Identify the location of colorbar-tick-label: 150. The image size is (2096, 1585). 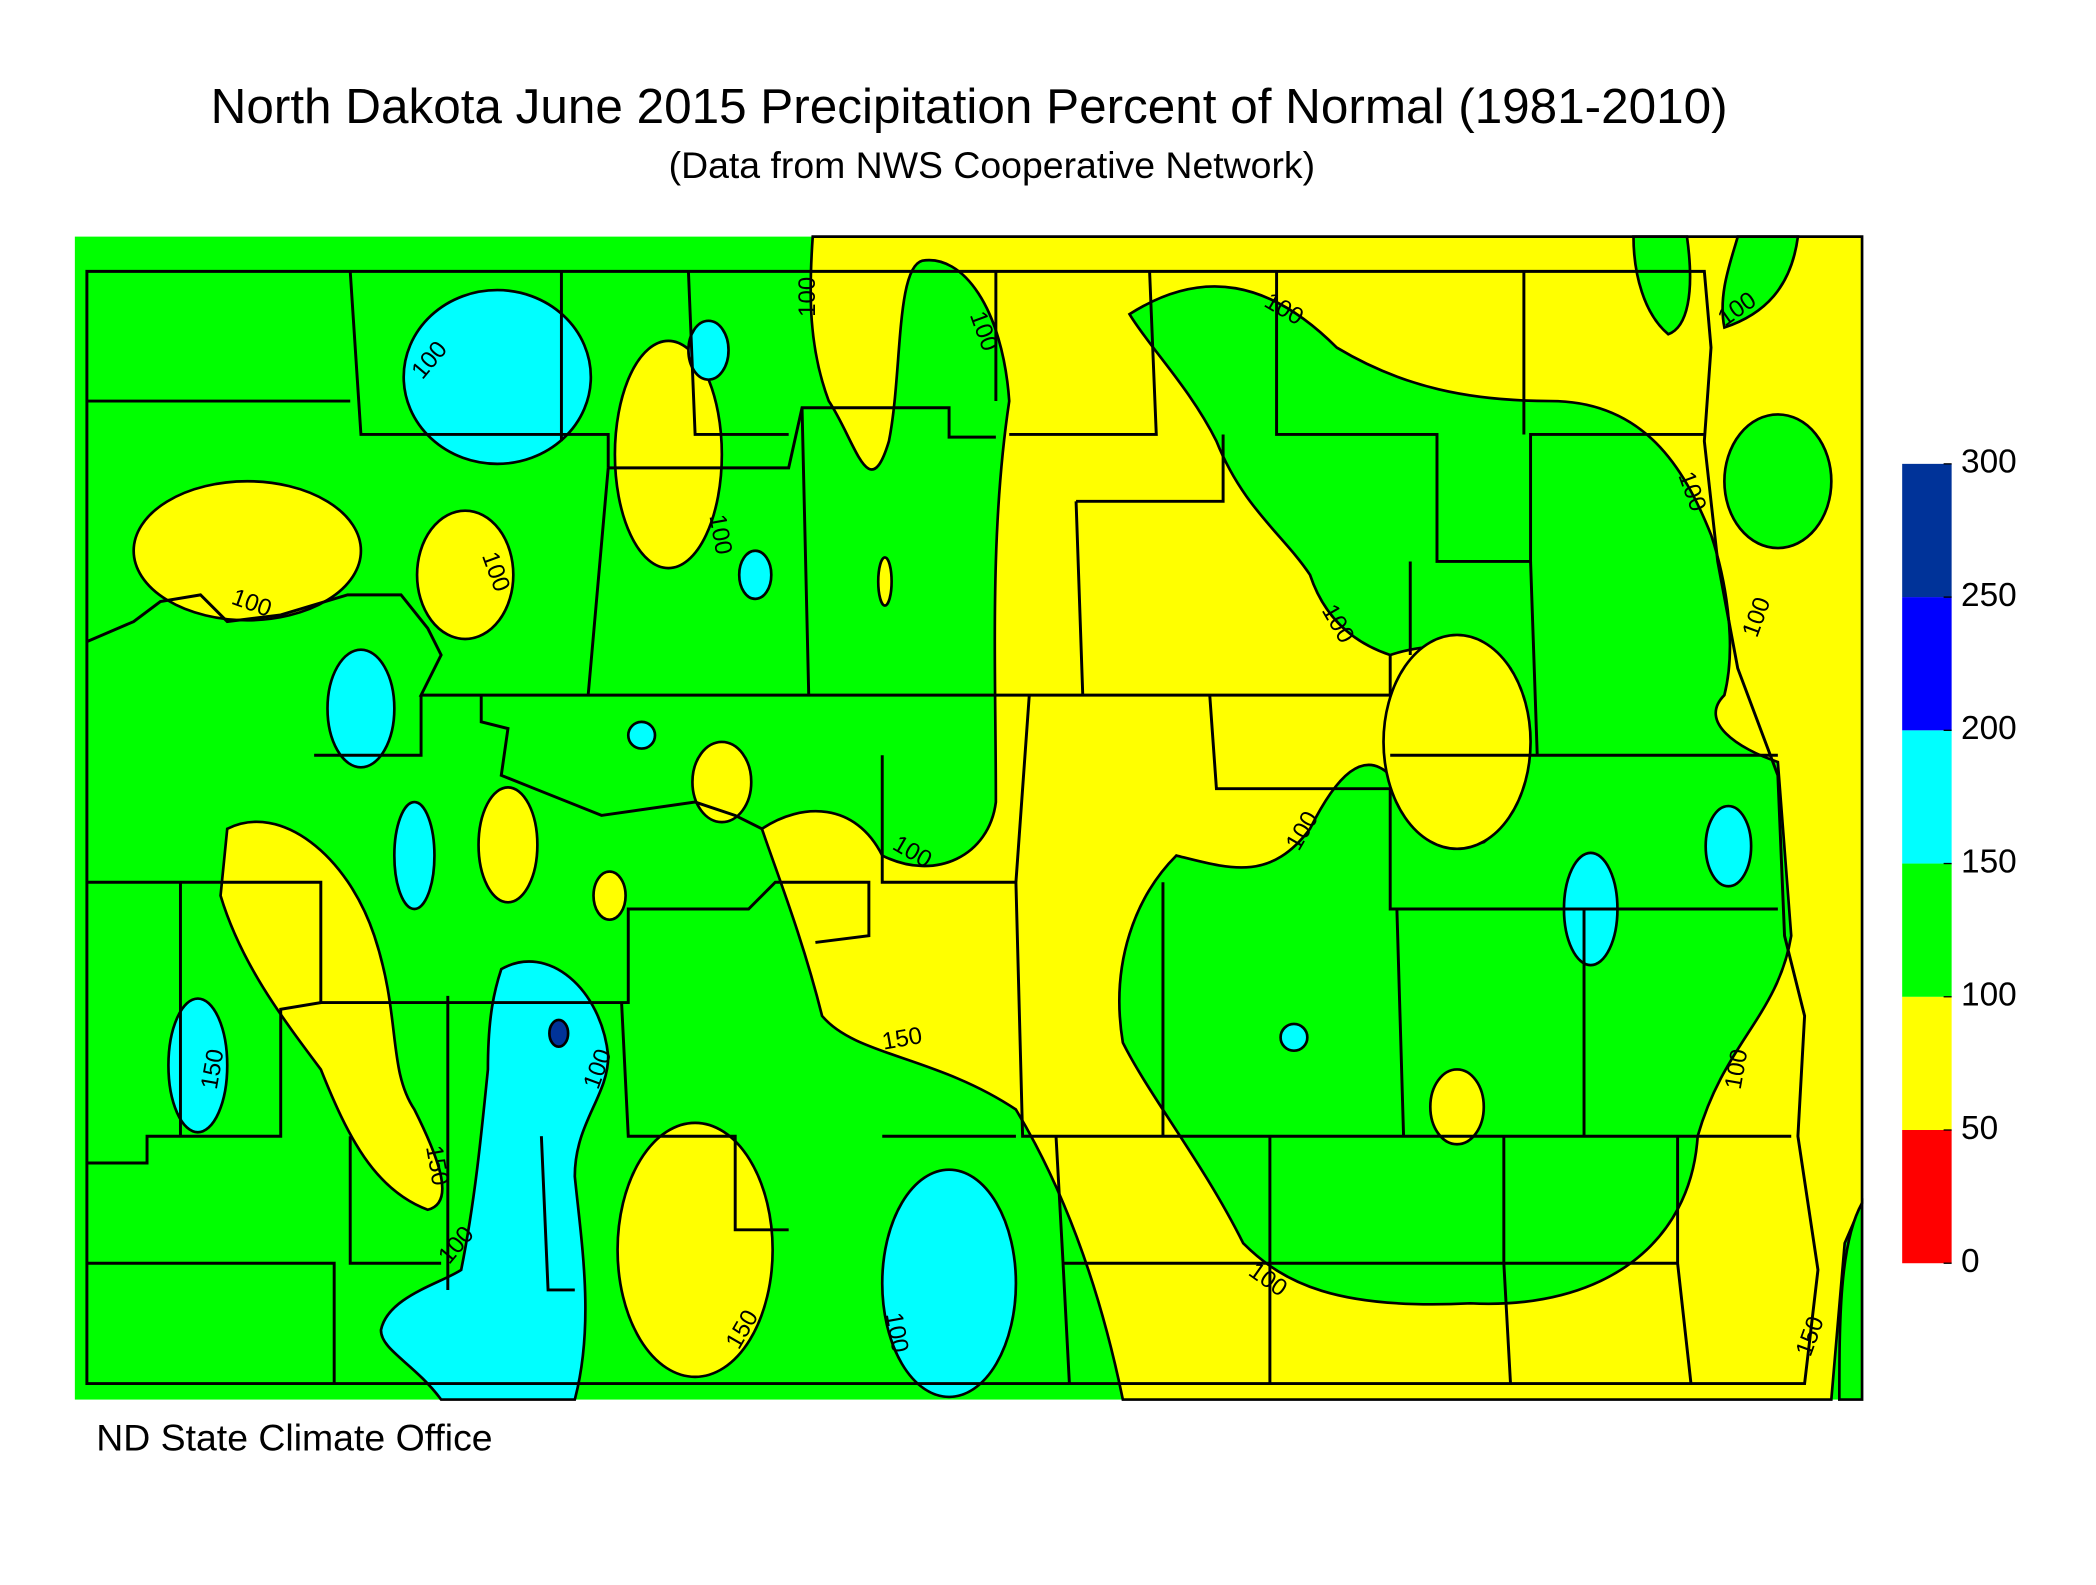
(1989, 861).